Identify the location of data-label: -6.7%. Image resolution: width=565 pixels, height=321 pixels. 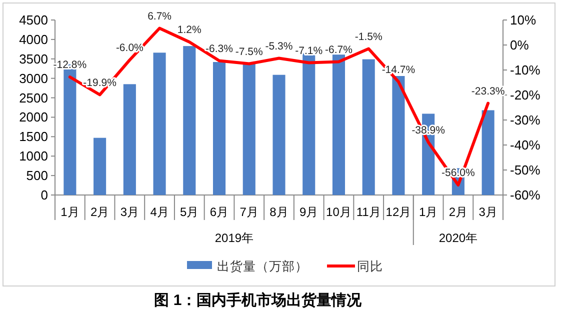
(338, 50).